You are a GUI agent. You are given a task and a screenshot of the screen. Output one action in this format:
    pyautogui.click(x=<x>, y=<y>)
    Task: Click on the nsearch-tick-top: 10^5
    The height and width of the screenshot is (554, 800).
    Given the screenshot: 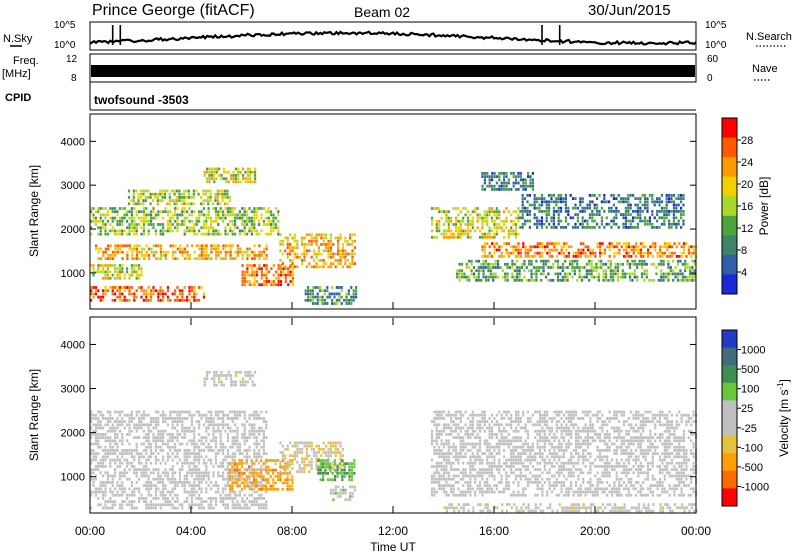 What is the action you would take?
    pyautogui.click(x=716, y=25)
    